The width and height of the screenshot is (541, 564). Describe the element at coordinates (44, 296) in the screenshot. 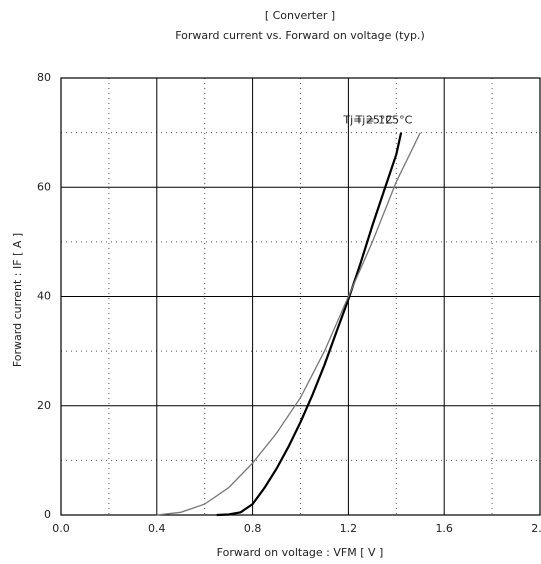

I see `y-tick-label: 40` at that location.